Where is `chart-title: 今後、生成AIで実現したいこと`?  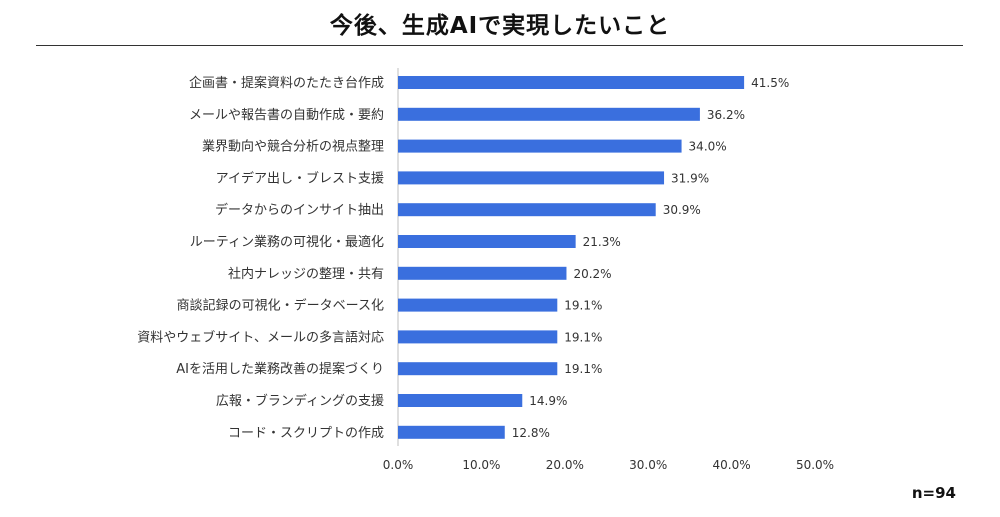 chart-title: 今後、生成AIで実現したいこと is located at coordinates (500, 26).